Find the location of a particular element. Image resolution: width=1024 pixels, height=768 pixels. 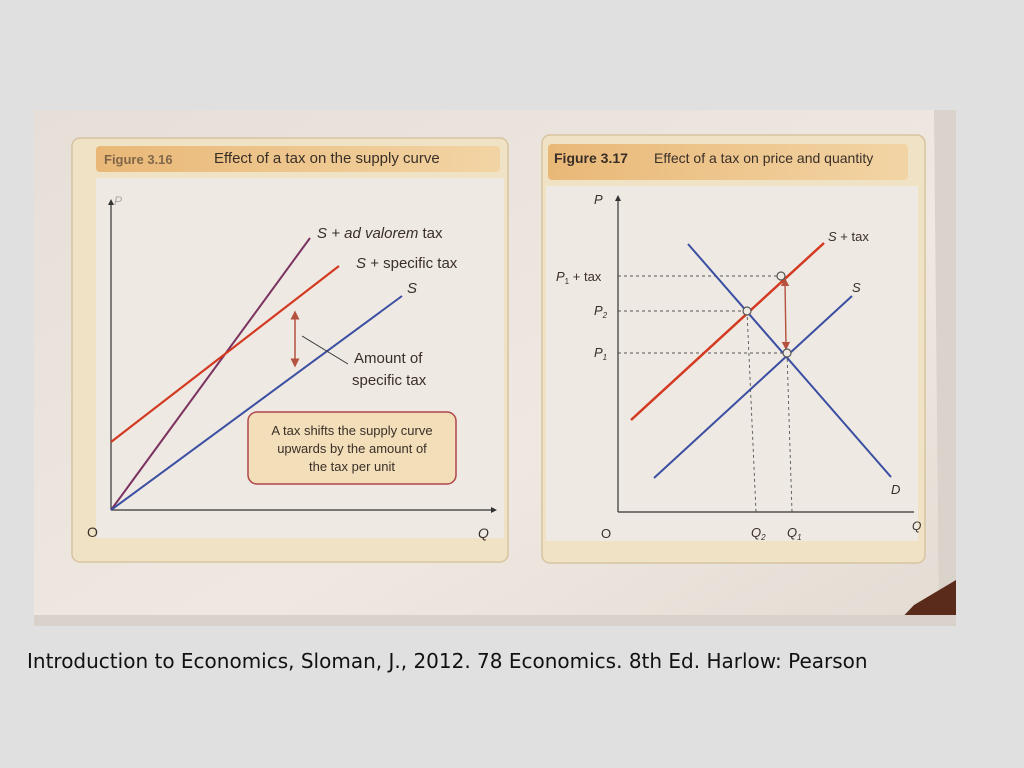

table-corner is located at coordinates (925, 603).